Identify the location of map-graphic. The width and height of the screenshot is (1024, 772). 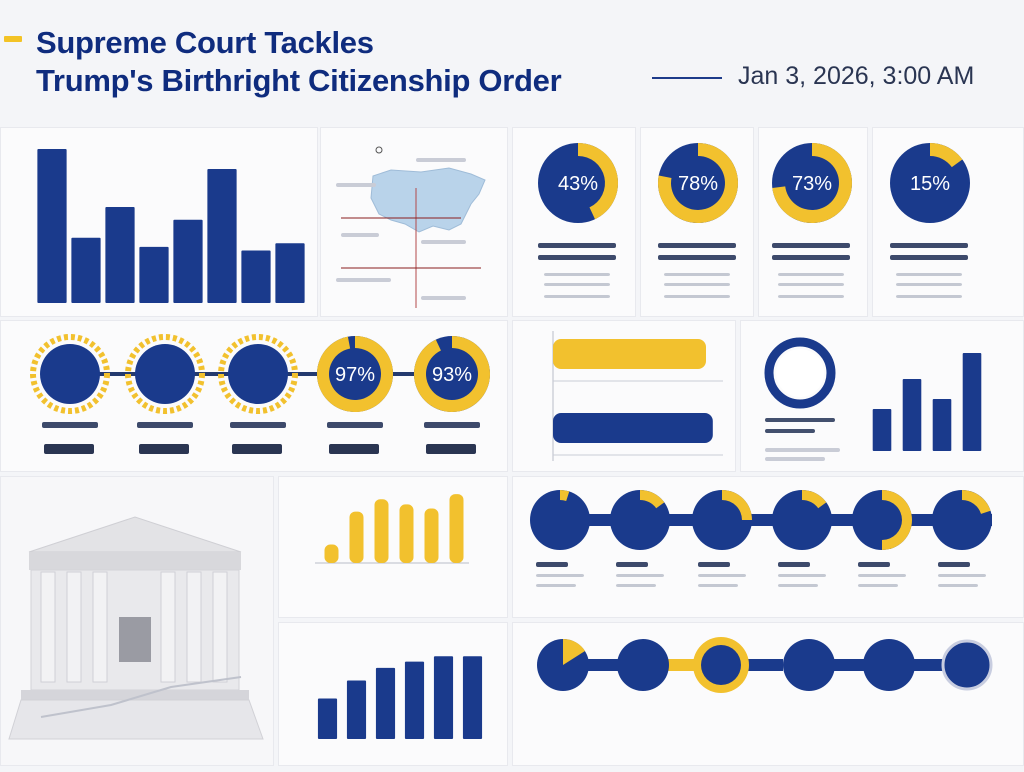
(413, 227).